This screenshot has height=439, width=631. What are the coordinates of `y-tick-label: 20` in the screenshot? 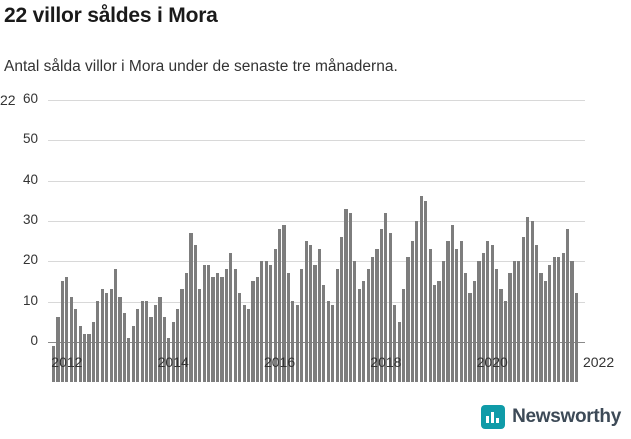 It's located at (30, 260).